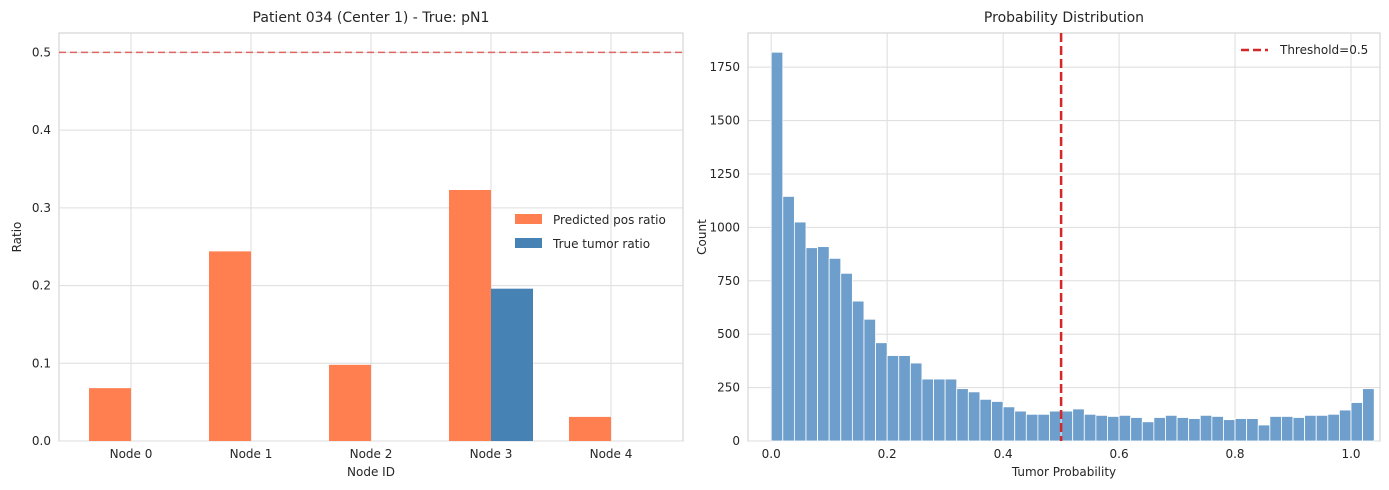 This screenshot has height=490, width=1389. Describe the element at coordinates (724, 67) in the screenshot. I see `y-tick-label: 1750` at that location.